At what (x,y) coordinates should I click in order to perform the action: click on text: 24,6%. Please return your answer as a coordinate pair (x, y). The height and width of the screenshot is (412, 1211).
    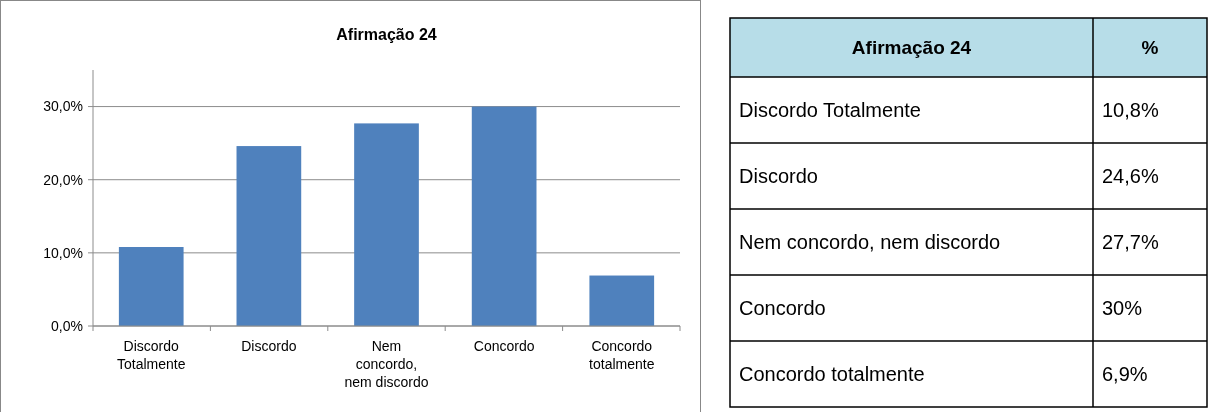
    Looking at the image, I should click on (1130, 176).